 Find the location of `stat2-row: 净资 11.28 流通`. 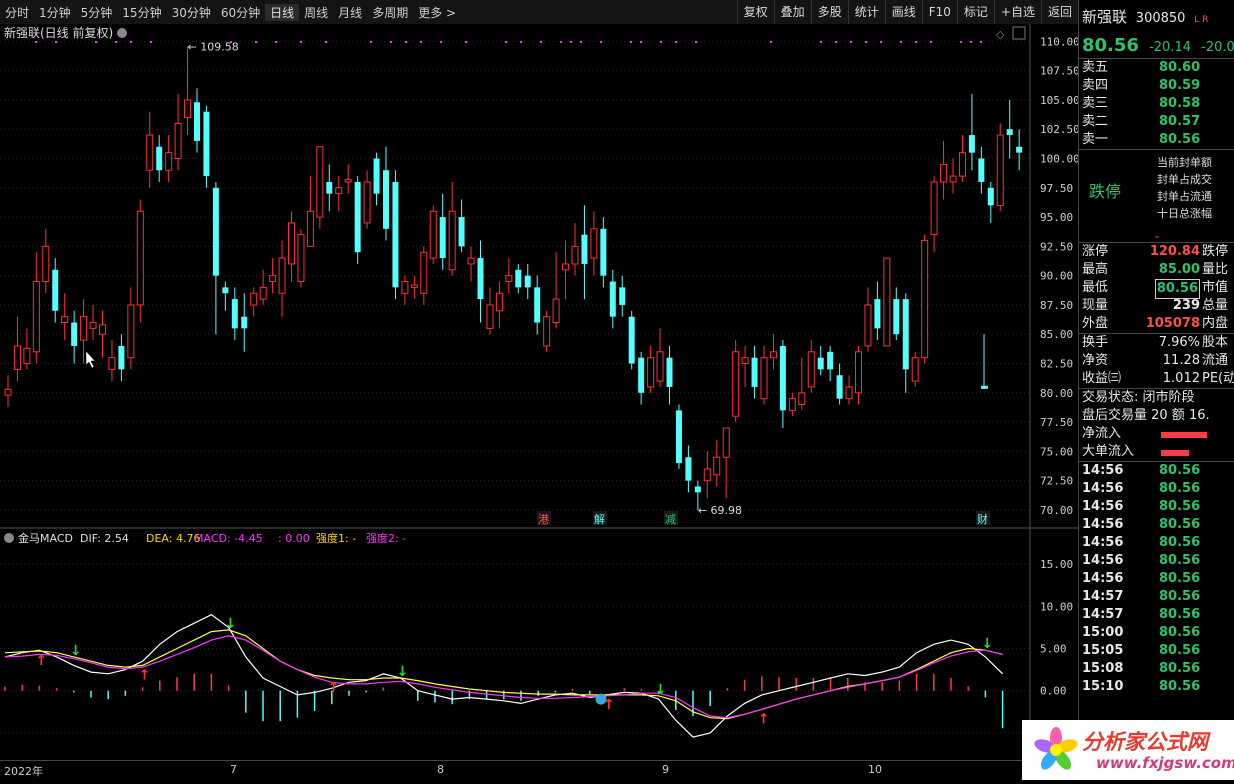

stat2-row: 净资 11.28 流通 is located at coordinates (1156, 361).